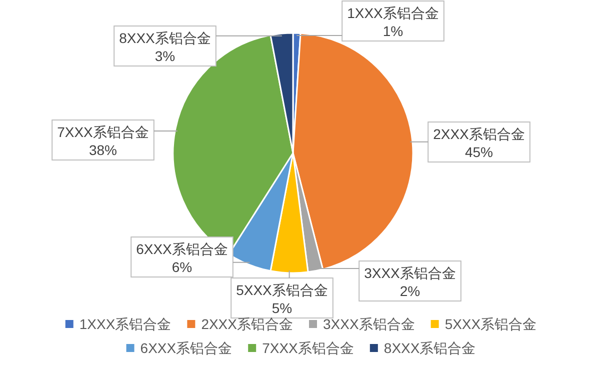 This screenshot has height=372, width=602. What do you see at coordinates (479, 152) in the screenshot?
I see `data-label: 45%` at bounding box center [479, 152].